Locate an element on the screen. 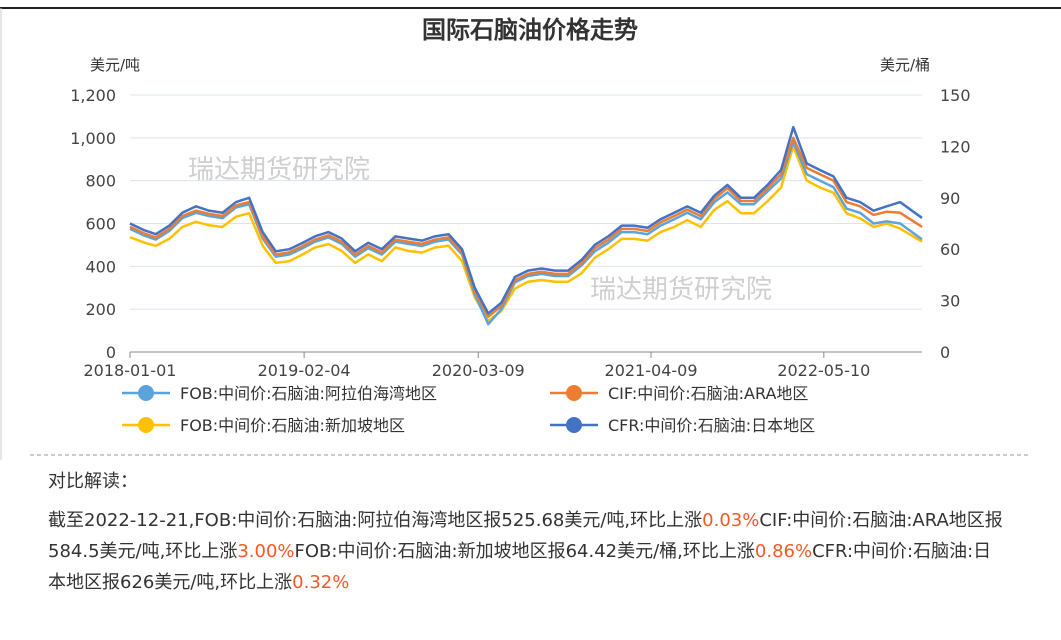  x-tick-label: 2019-02-04 is located at coordinates (304, 370).